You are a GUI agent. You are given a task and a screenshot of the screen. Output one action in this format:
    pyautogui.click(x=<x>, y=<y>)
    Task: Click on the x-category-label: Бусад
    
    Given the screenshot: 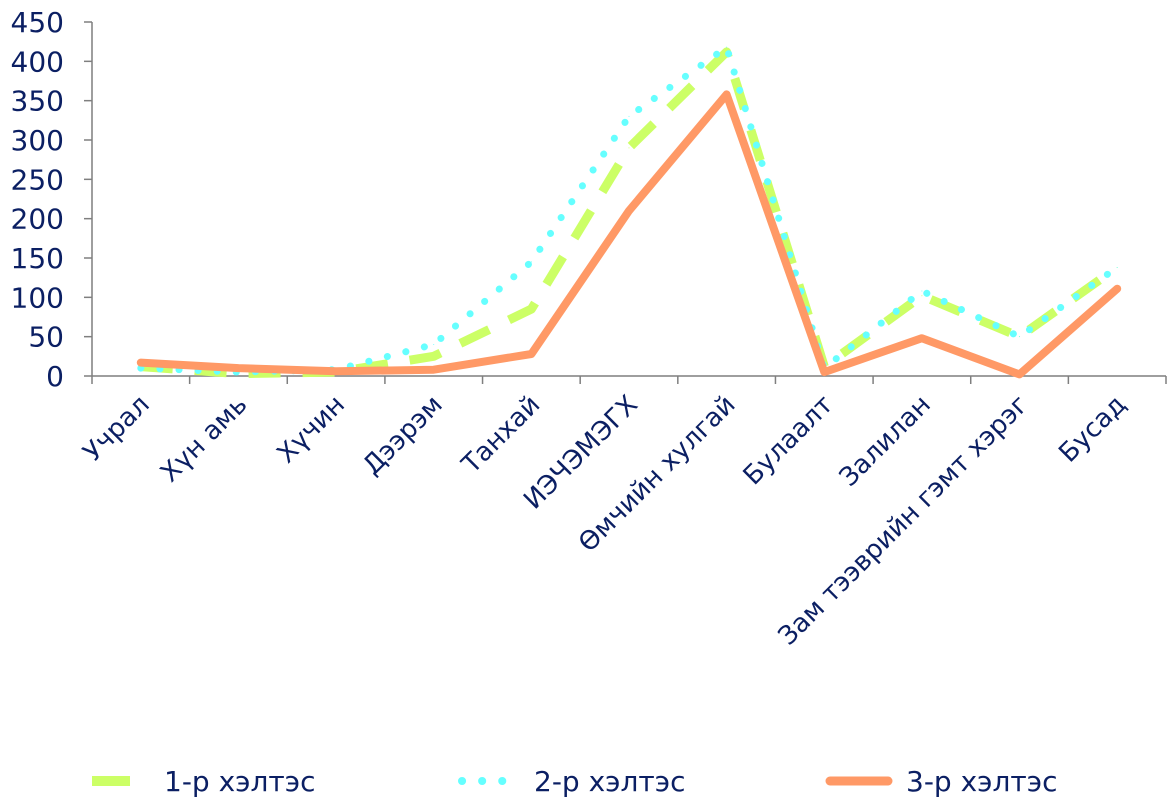 What is the action you would take?
    pyautogui.click(x=1092, y=429)
    